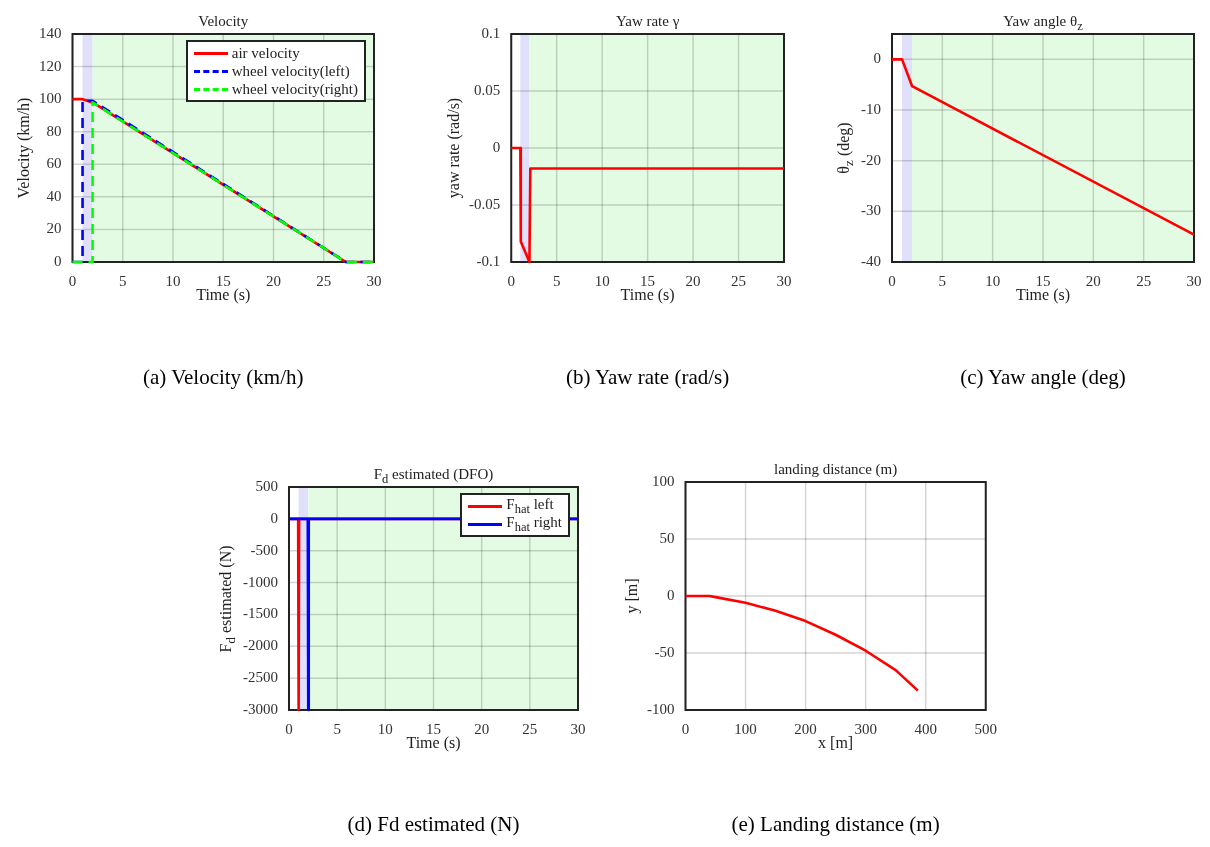  What do you see at coordinates (54, 195) in the screenshot?
I see `y-tick-label: 40` at bounding box center [54, 195].